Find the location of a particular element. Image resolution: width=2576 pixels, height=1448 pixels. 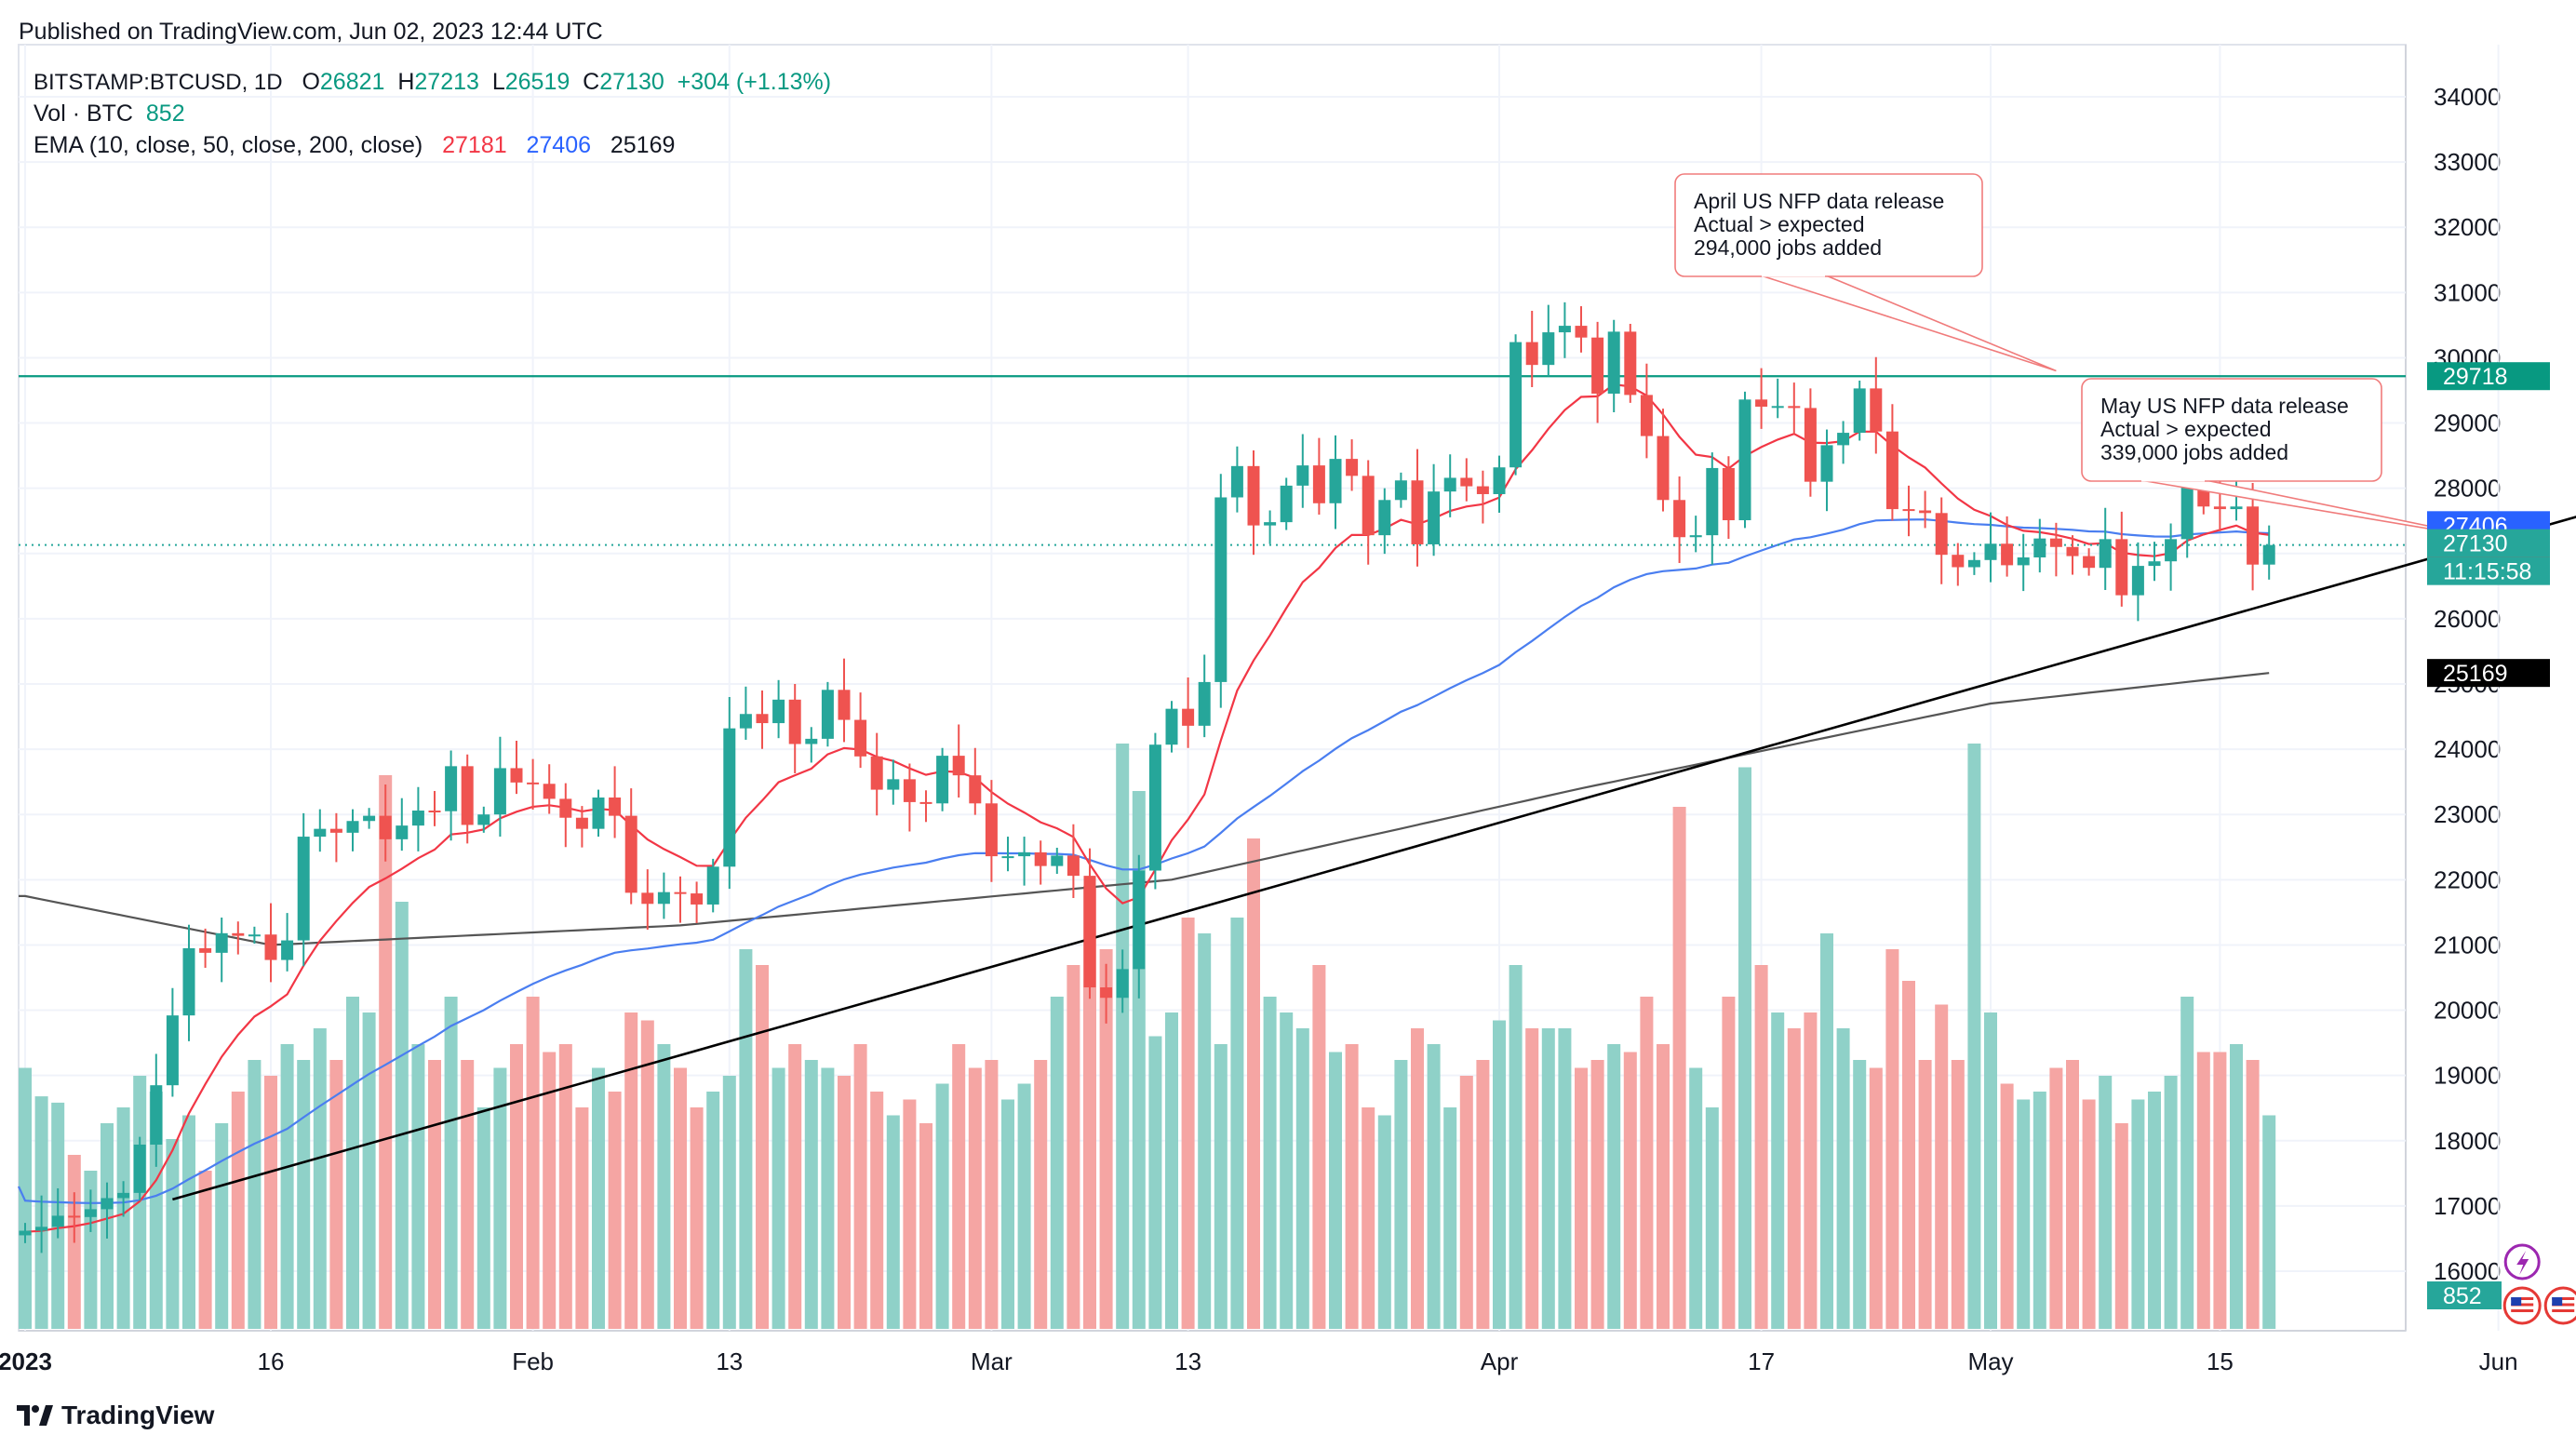

price-tick-label: 23000 is located at coordinates (2467, 814).